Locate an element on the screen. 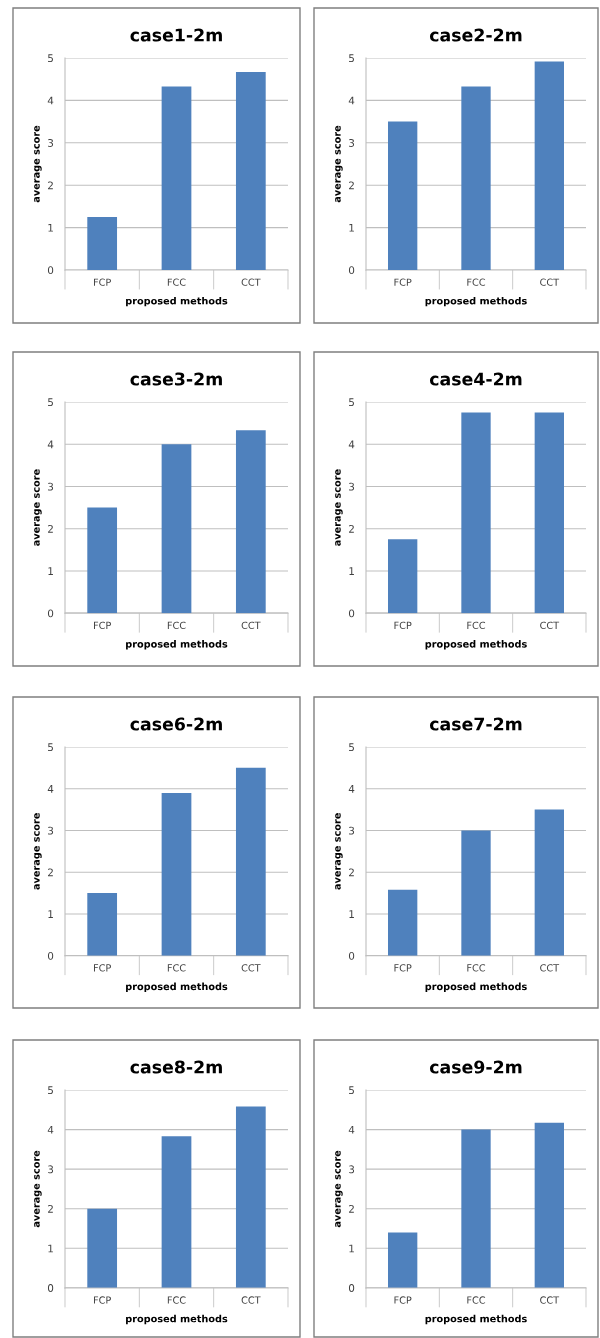 The image size is (600, 1338). chart-title: case1-2m is located at coordinates (176, 35).